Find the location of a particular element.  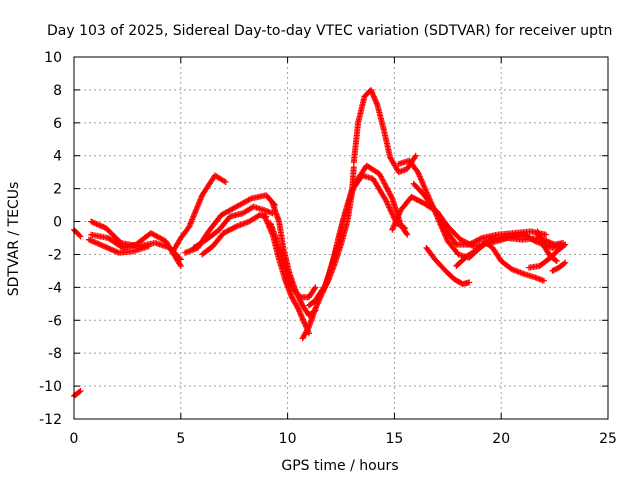

y-tick-label: -6 is located at coordinates (55, 321).